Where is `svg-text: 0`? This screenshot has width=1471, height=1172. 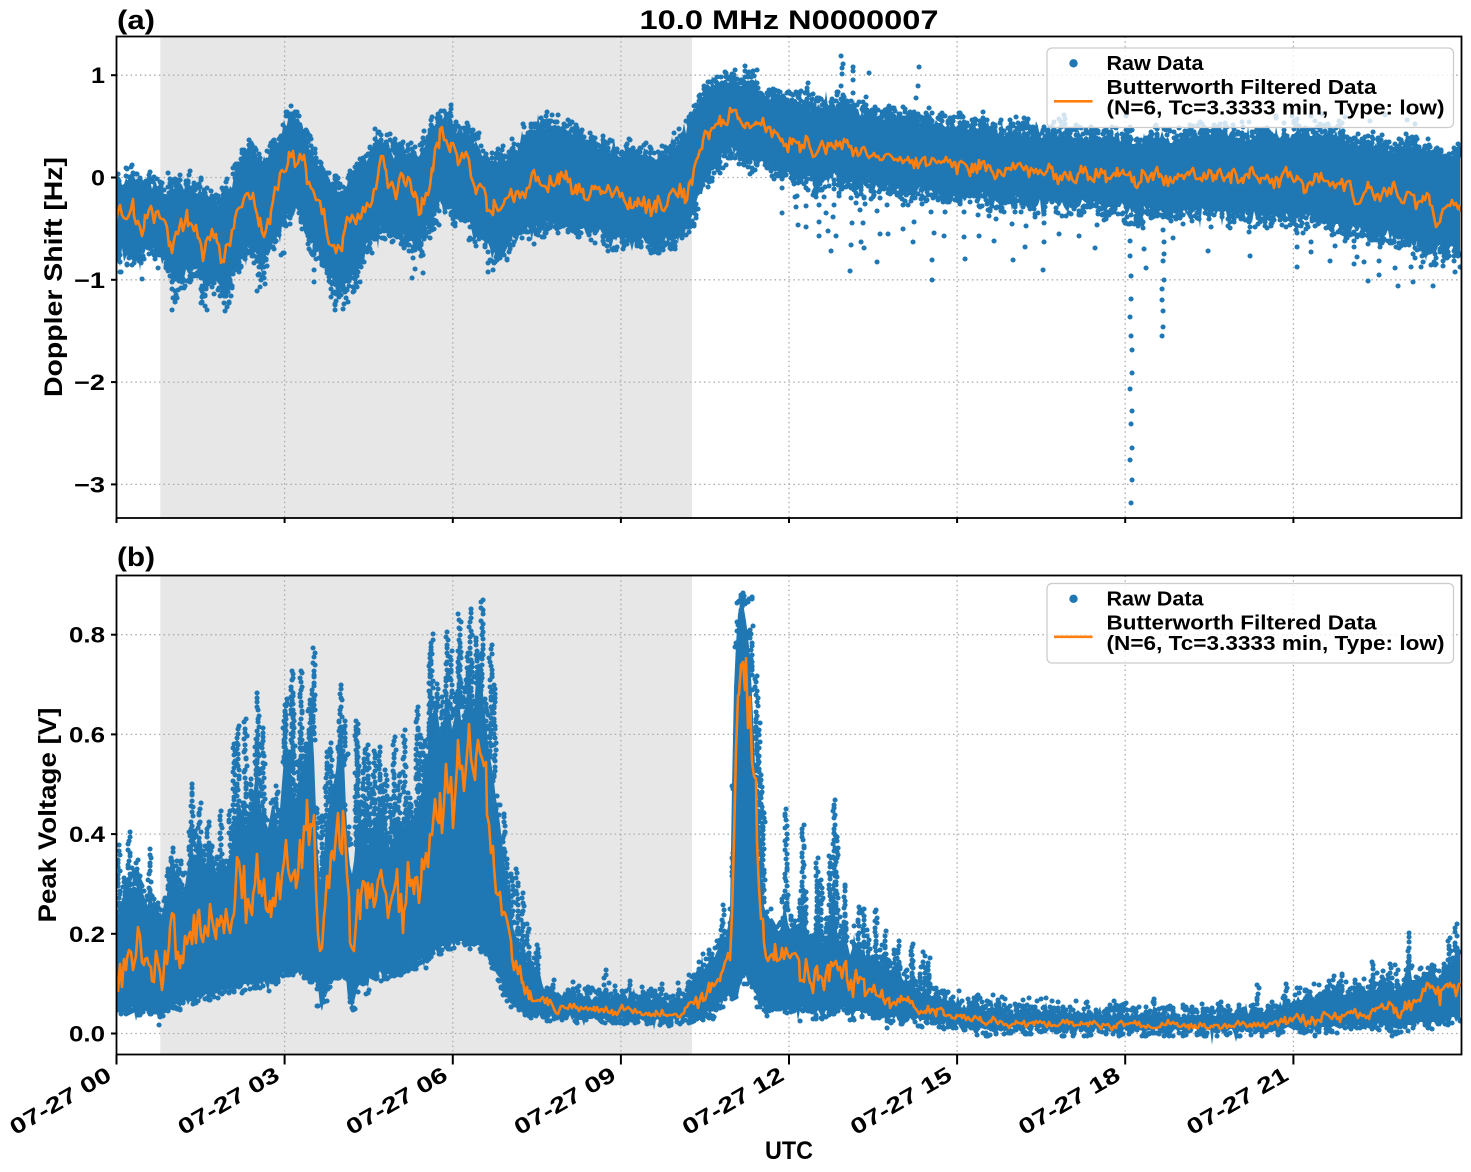
svg-text: 0 is located at coordinates (98, 178).